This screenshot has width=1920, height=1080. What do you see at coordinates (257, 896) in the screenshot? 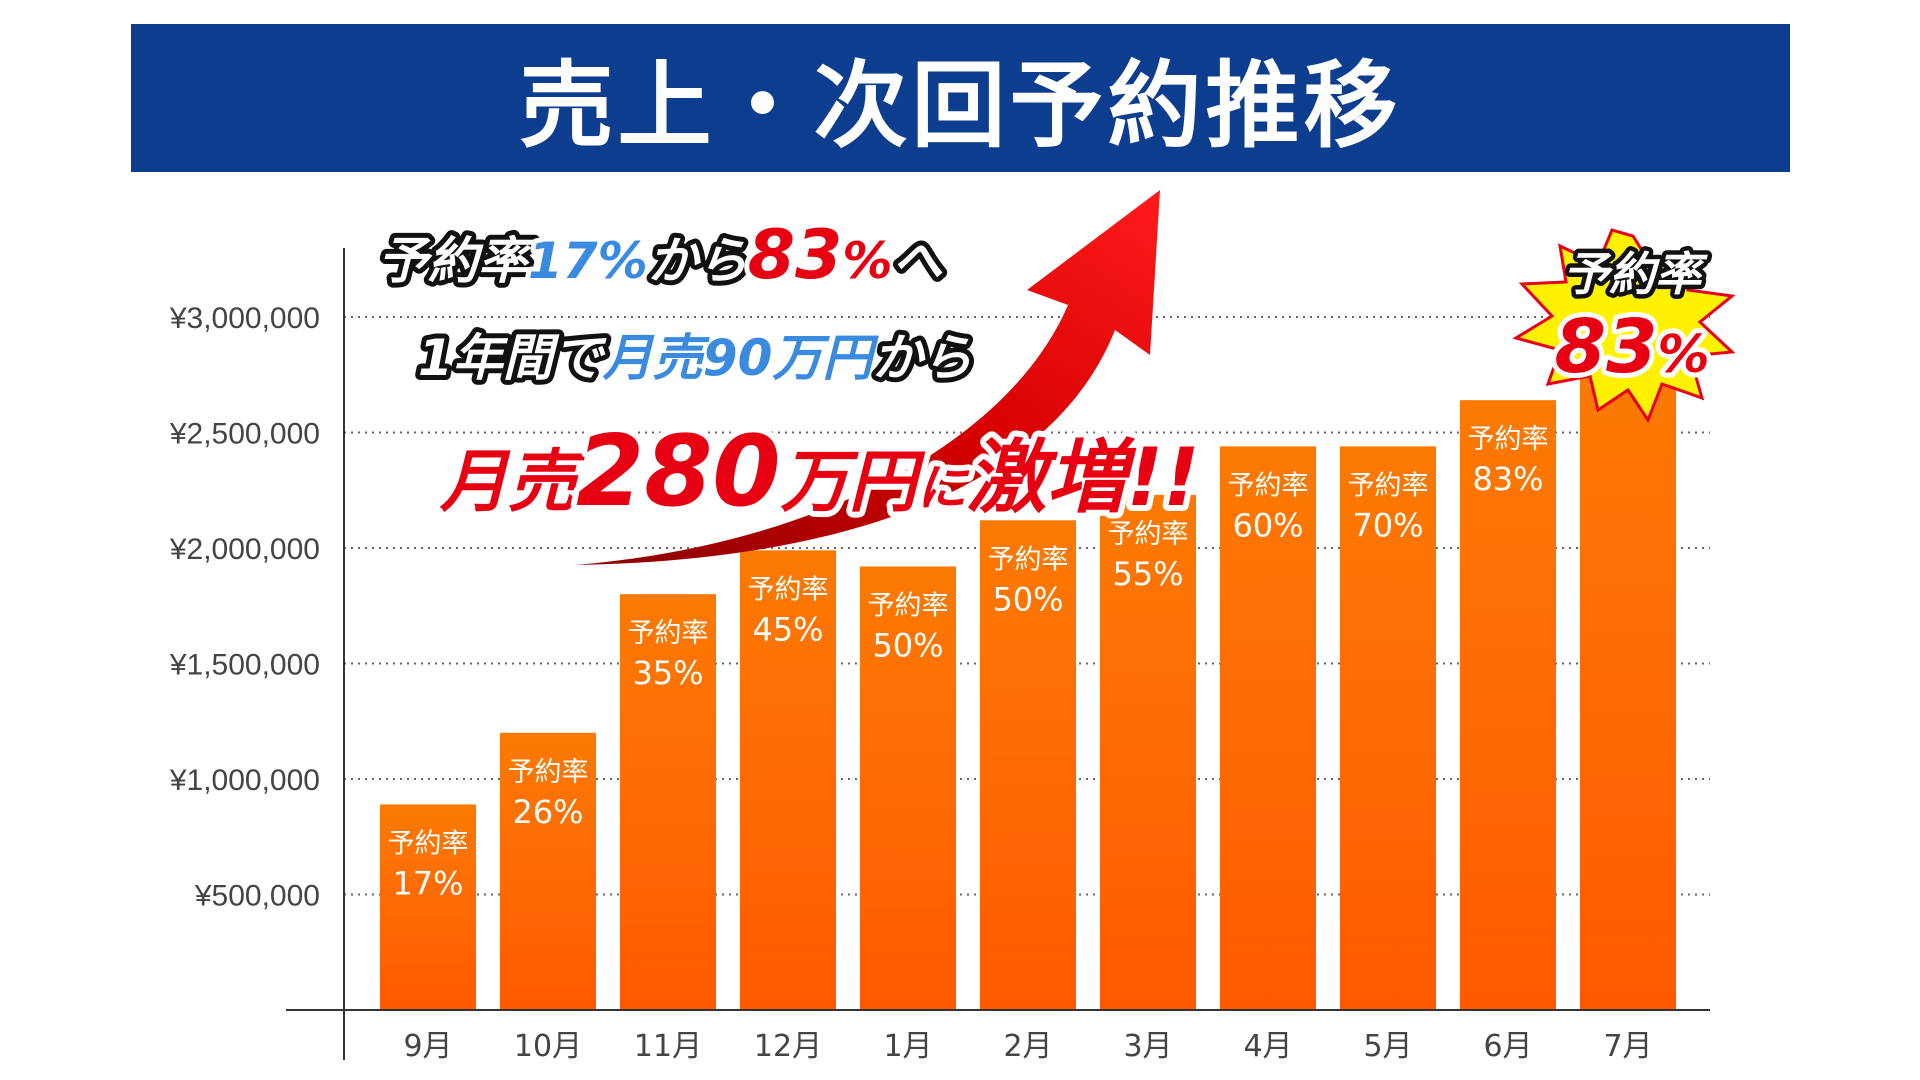
I see `y-tick-label: ¥500,000` at bounding box center [257, 896].